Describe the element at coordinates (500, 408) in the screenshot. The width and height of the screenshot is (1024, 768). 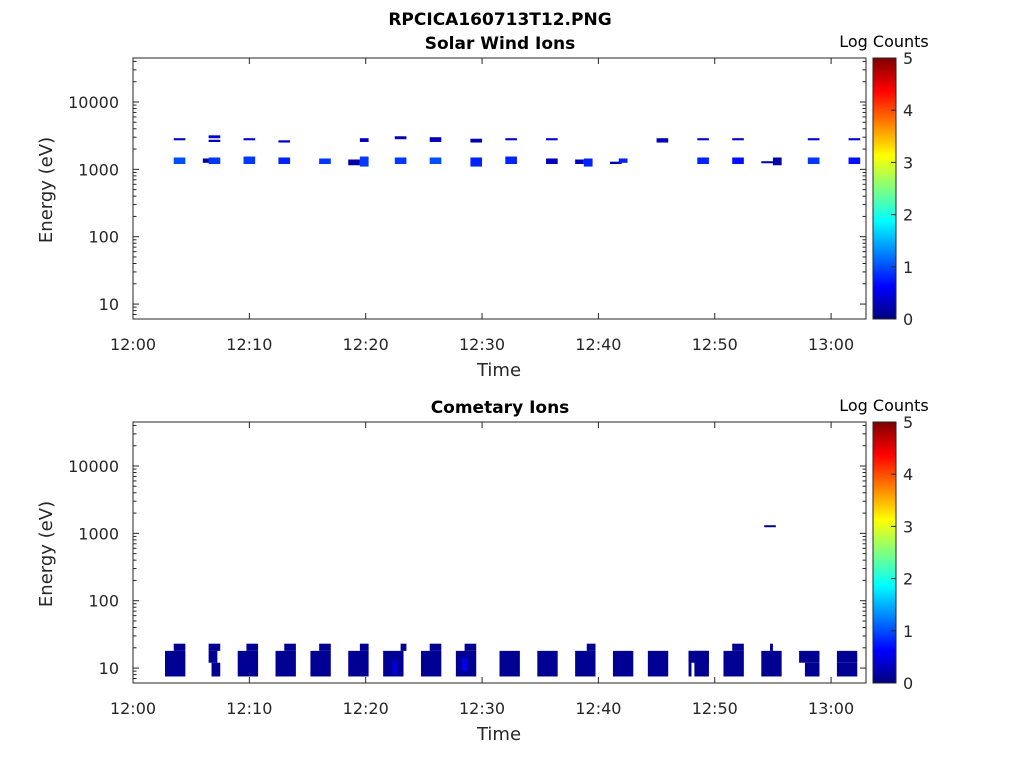
I see `chart-title: Cometary Ions` at that location.